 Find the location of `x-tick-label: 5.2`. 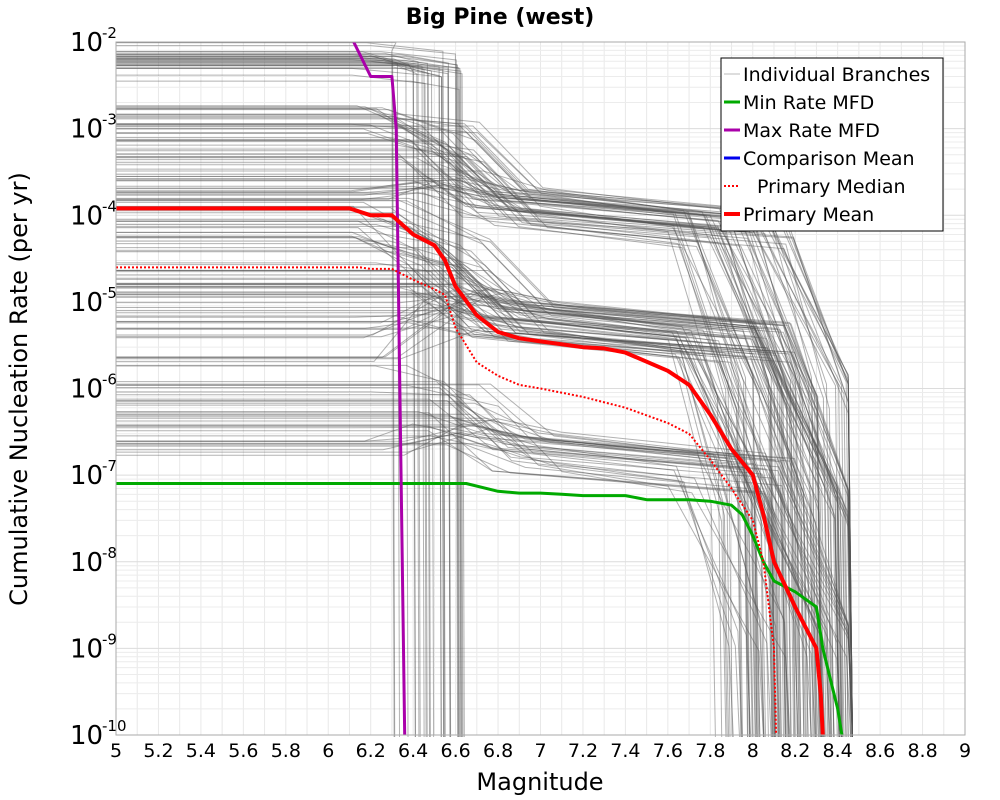

x-tick-label: 5.2 is located at coordinates (158, 751).